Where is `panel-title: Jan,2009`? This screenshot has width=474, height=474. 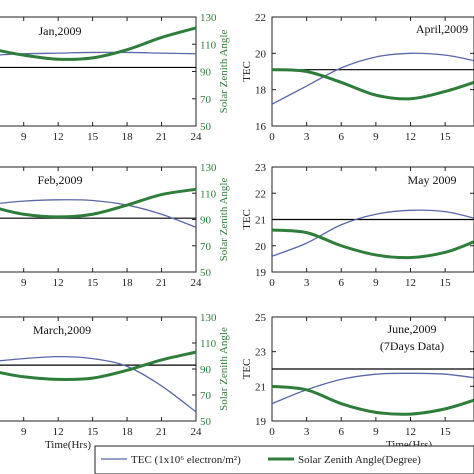 panel-title: Jan,2009 is located at coordinates (60, 31).